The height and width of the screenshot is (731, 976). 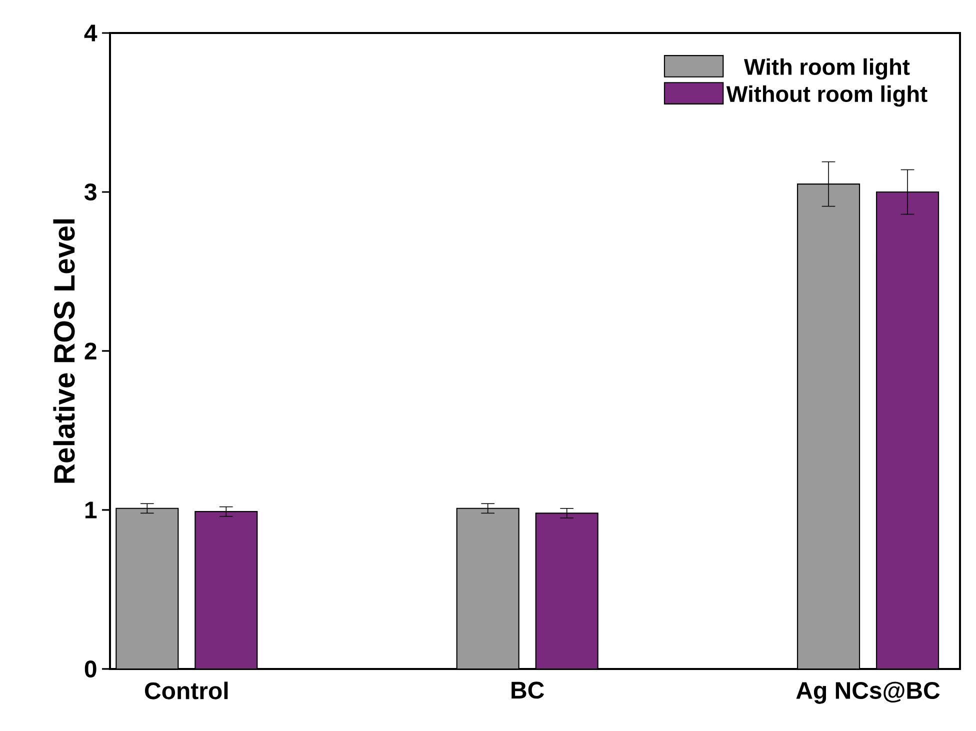 What do you see at coordinates (827, 69) in the screenshot?
I see `legend-label: With room light` at bounding box center [827, 69].